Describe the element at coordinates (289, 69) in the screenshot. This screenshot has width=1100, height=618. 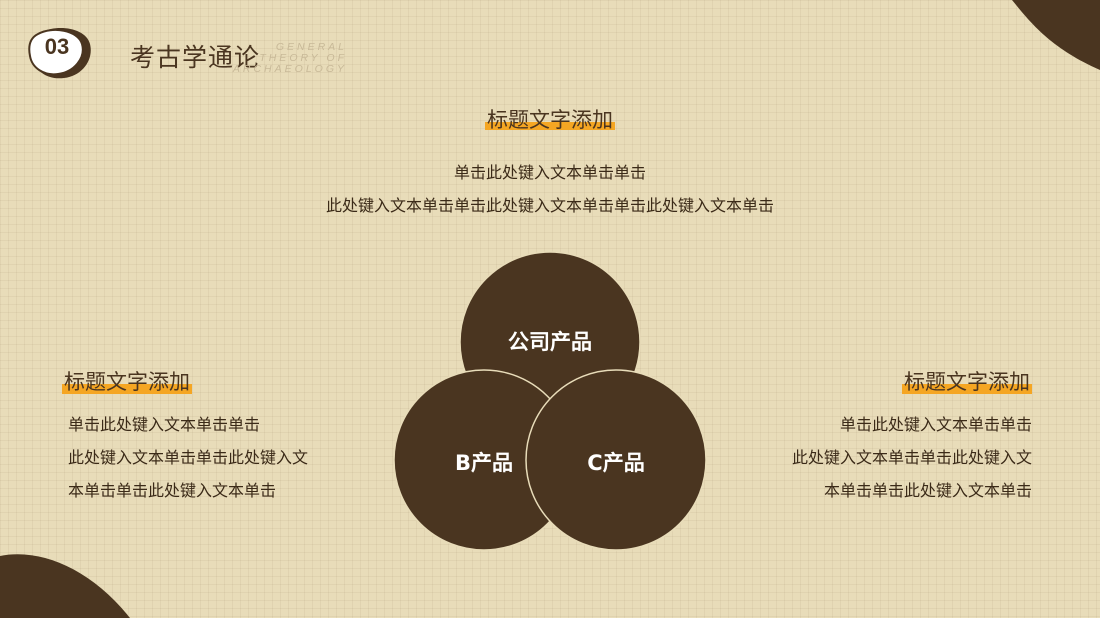
I see `english-subtitle-line-3: ARCHAEOLOGY` at that location.